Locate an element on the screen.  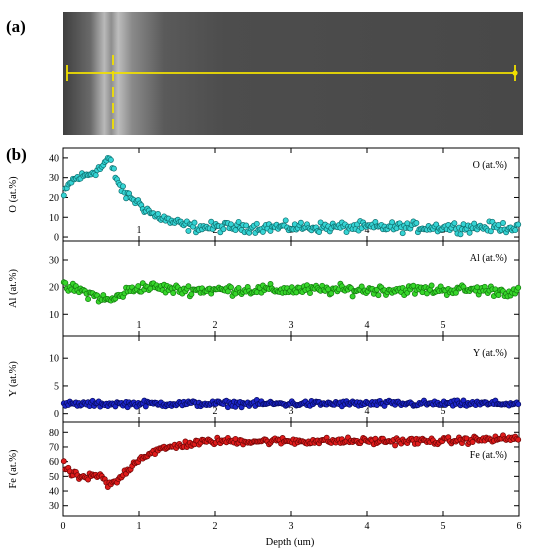
linescan-overlay is located at coordinates (292, 95).